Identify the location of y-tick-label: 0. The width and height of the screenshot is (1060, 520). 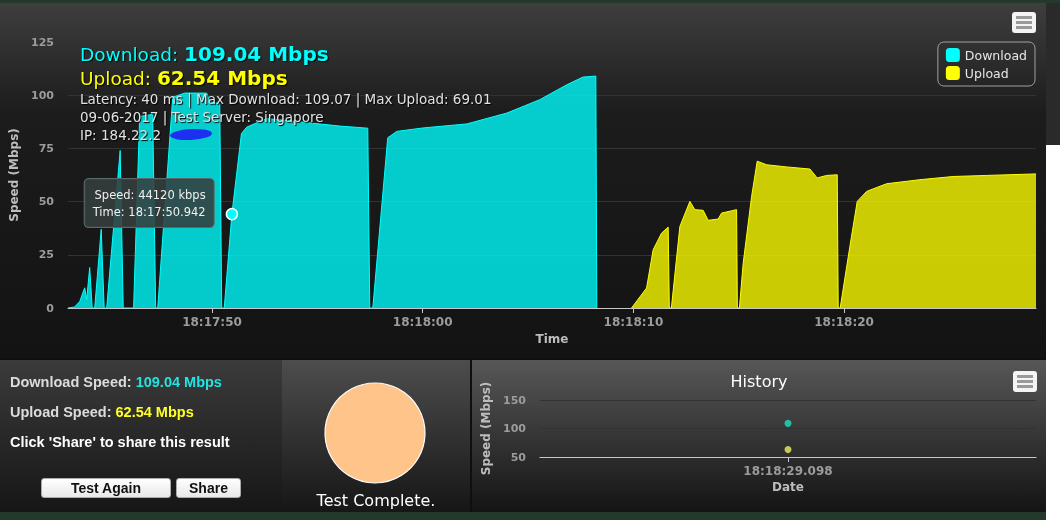
(50, 308).